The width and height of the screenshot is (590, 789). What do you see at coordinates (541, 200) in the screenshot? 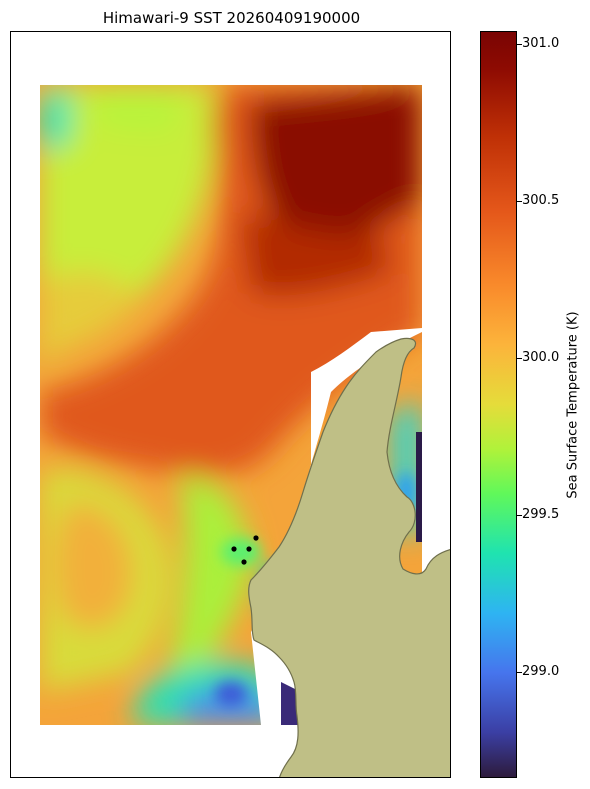
I see `colorbar-tick-label: 300.5` at bounding box center [541, 200].